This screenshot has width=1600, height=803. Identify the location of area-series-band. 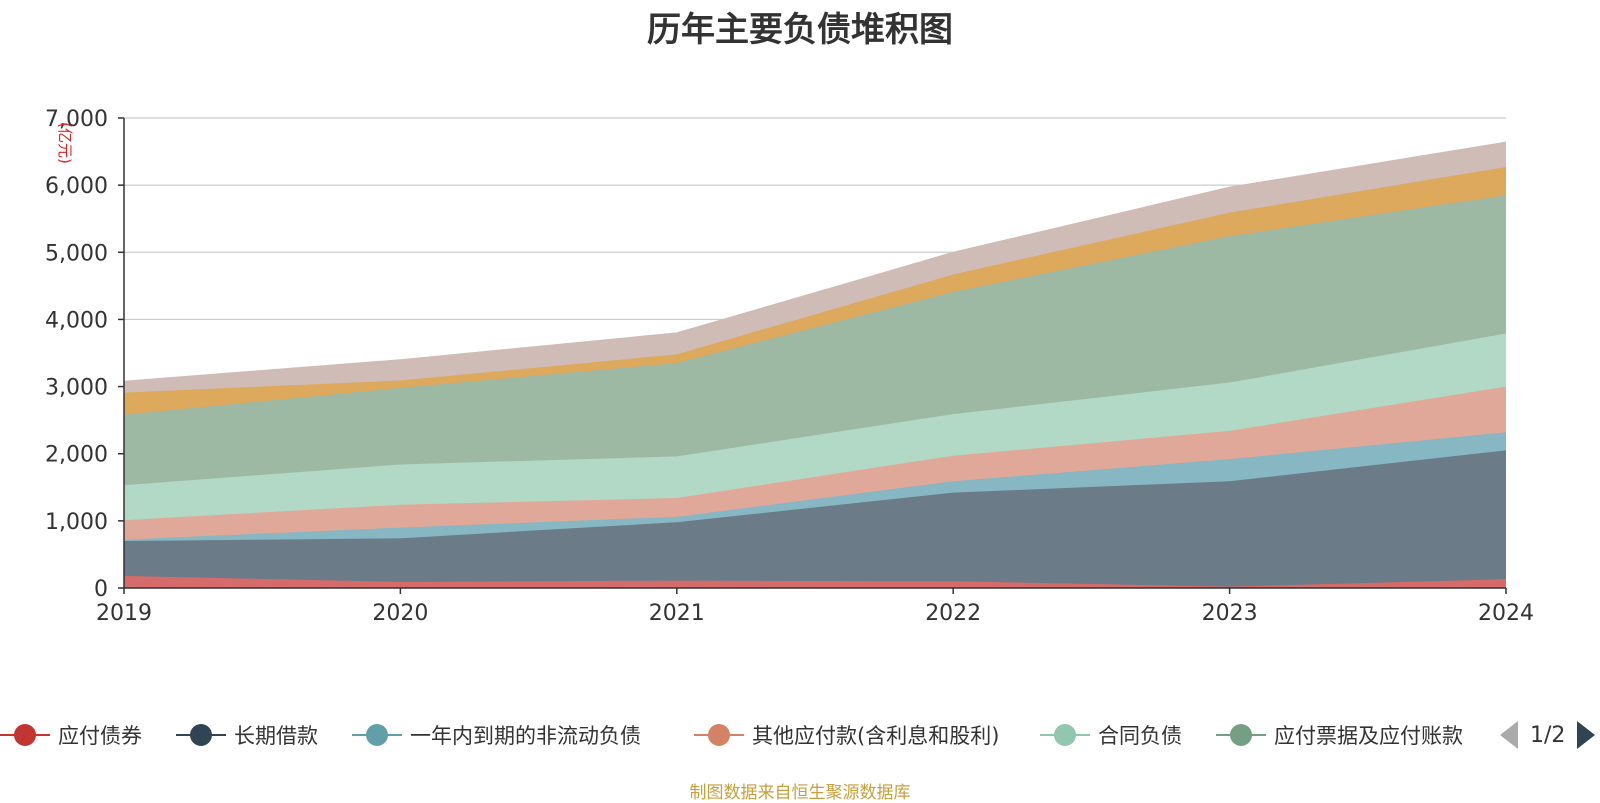
(815, 581).